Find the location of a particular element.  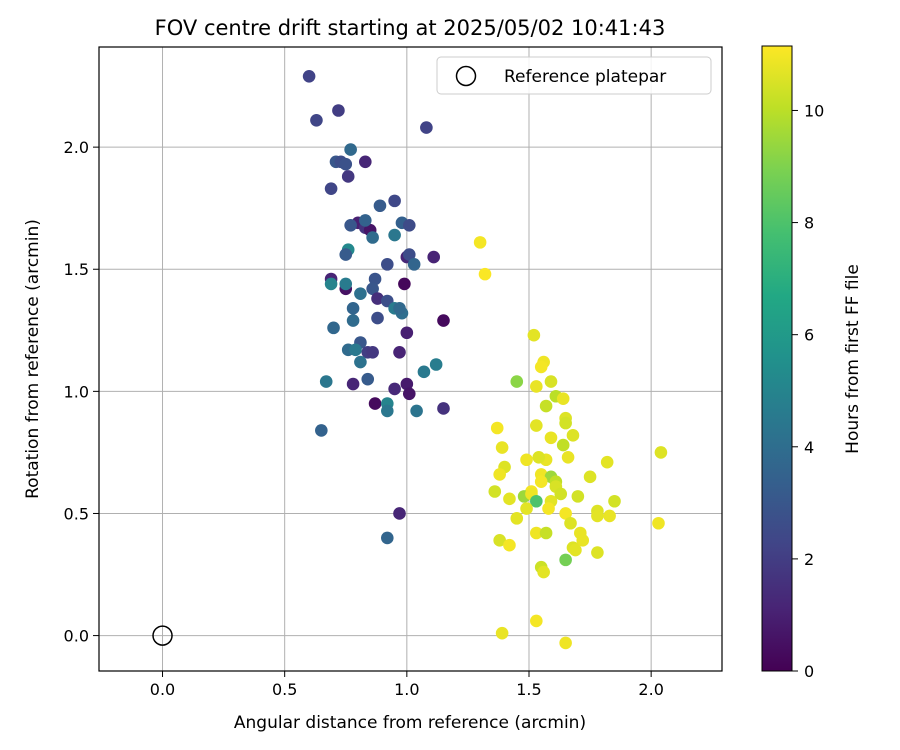

colorbar-tick-label: 10 is located at coordinates (814, 110).